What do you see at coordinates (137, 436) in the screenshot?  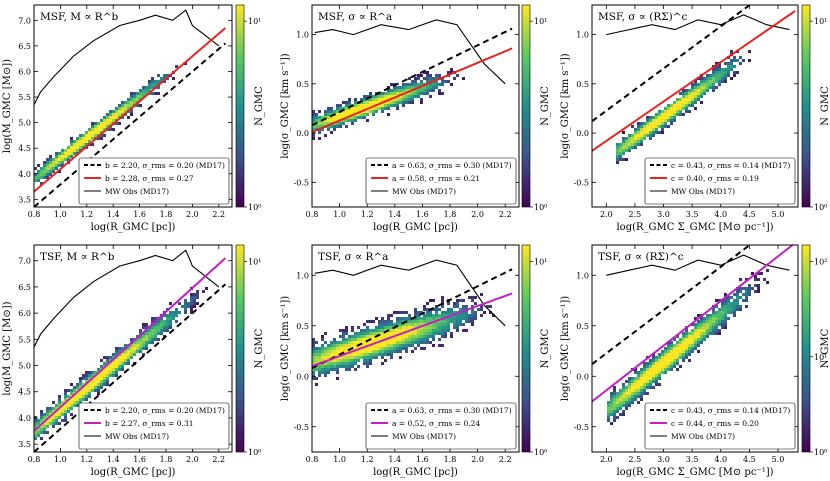 I see `legend-entry: MW Obs (MD17)` at bounding box center [137, 436].